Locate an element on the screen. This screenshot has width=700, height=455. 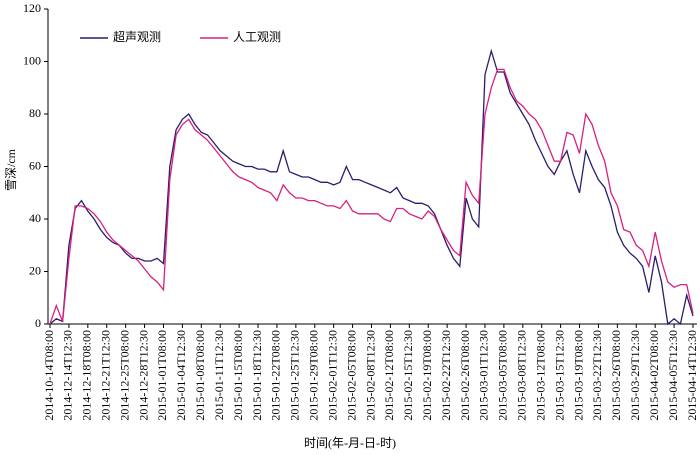
x-tick-label: 2015-02-01T12:30 is located at coordinates (332, 375).